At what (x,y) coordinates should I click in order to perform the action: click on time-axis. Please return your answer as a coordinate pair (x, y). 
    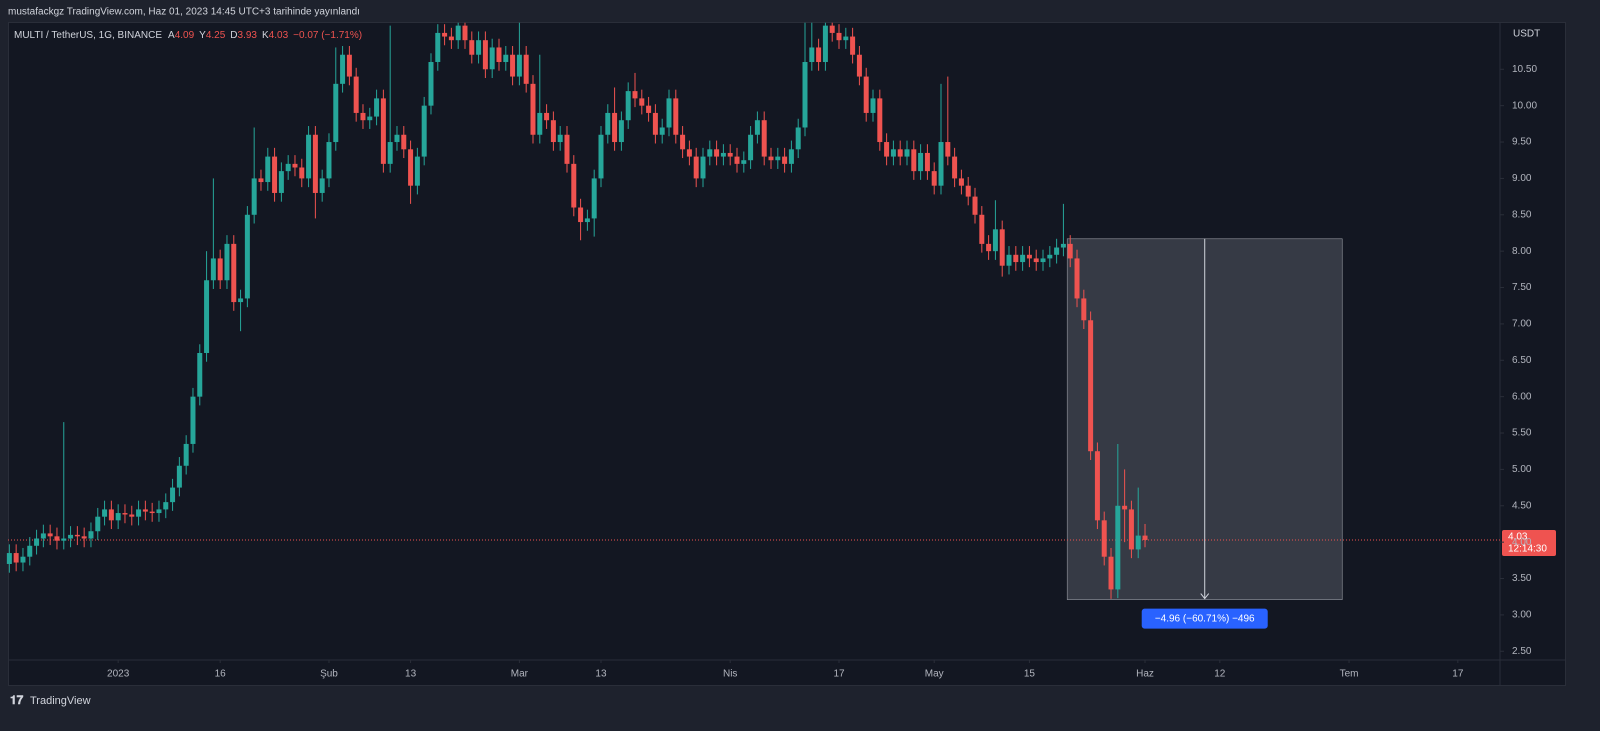
    Looking at the image, I should click on (787, 673).